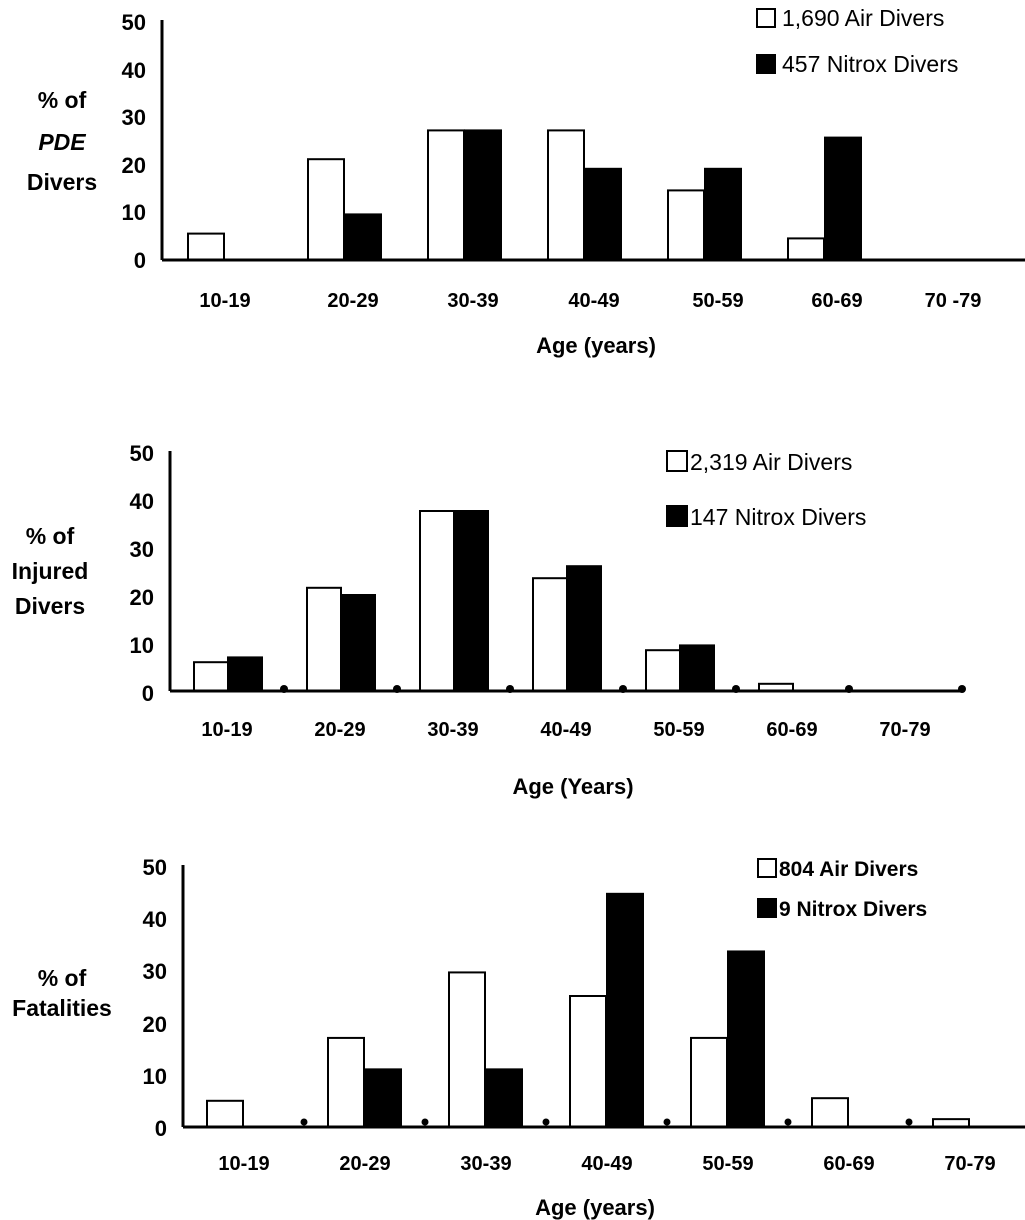 The width and height of the screenshot is (1025, 1220). I want to click on legend-label-air: 1,690 Air Divers, so click(863, 18).